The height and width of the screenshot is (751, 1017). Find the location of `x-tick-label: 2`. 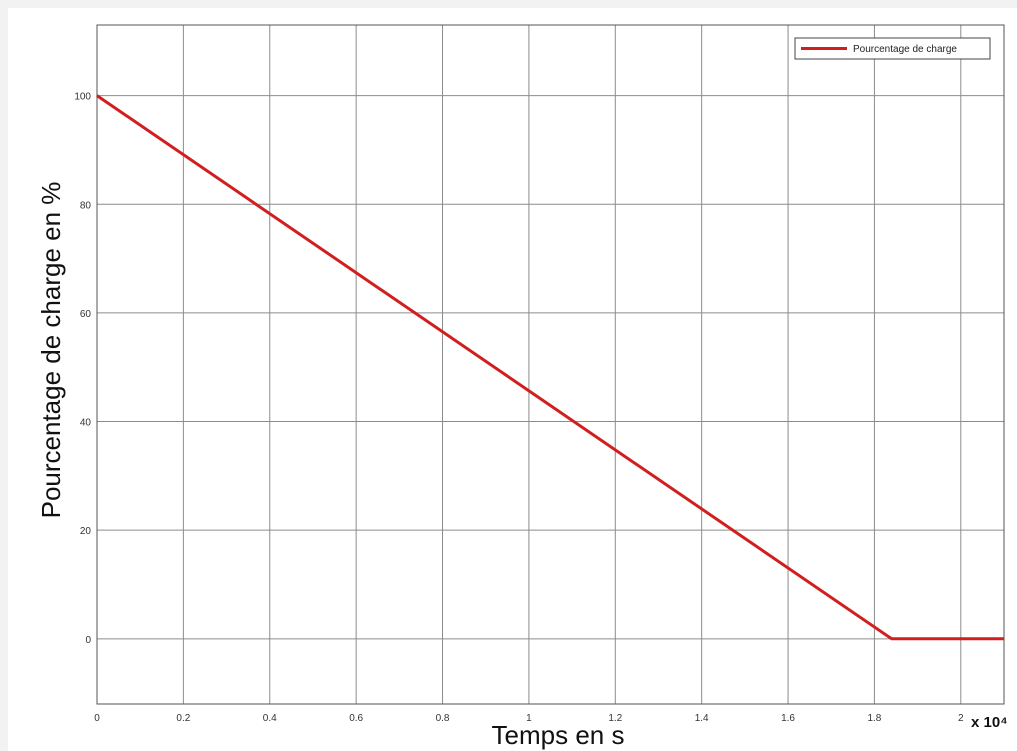

x-tick-label: 2 is located at coordinates (961, 718).